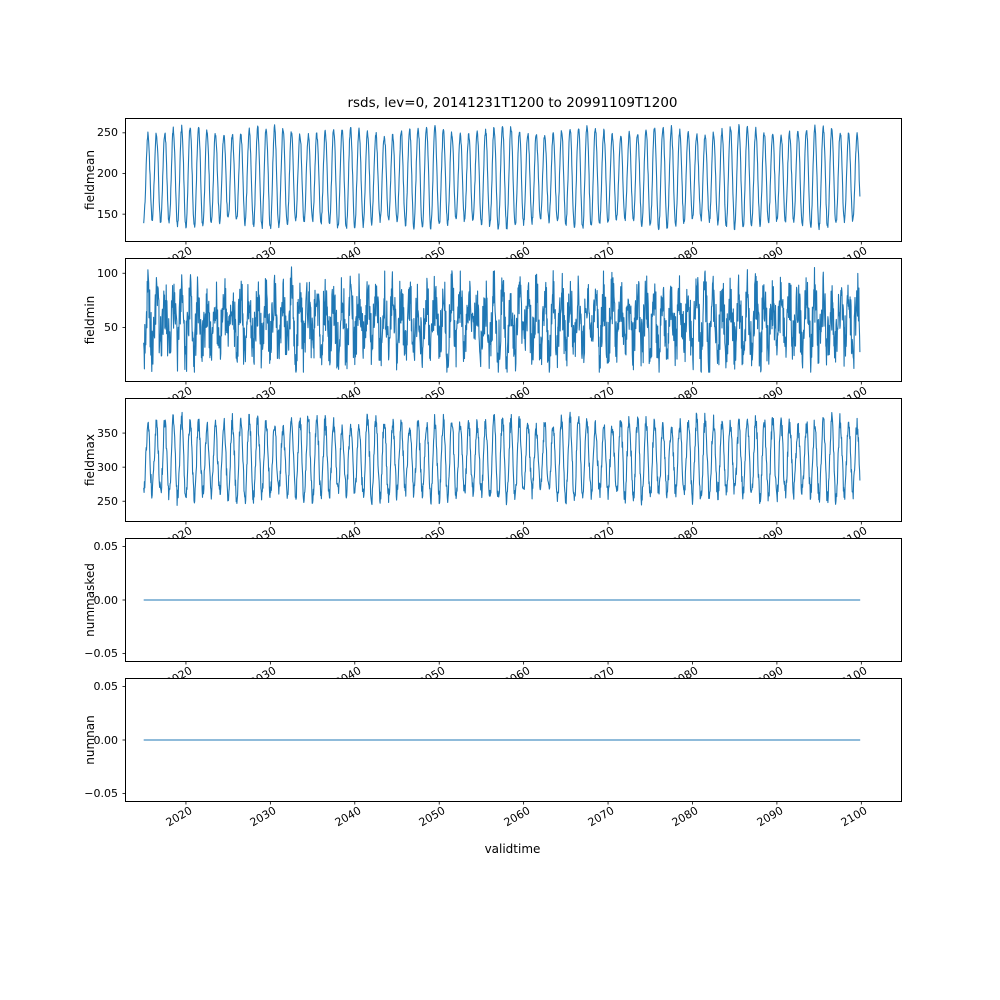 The image size is (1000, 1000). What do you see at coordinates (512, 849) in the screenshot?
I see `x-axis-label: validtime` at bounding box center [512, 849].